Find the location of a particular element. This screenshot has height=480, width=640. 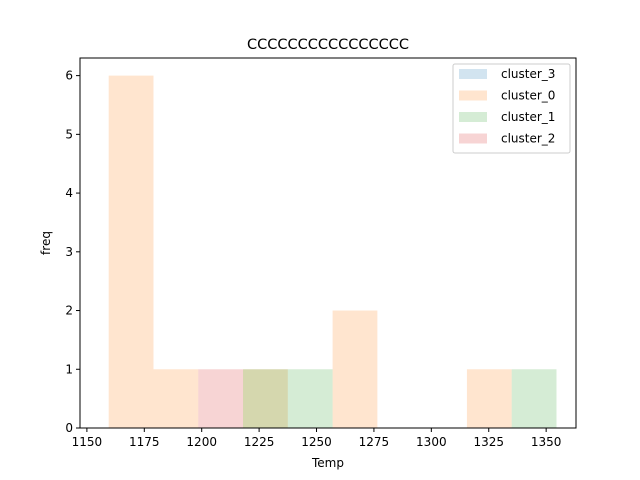

x-tick-label: 1225 is located at coordinates (259, 442).